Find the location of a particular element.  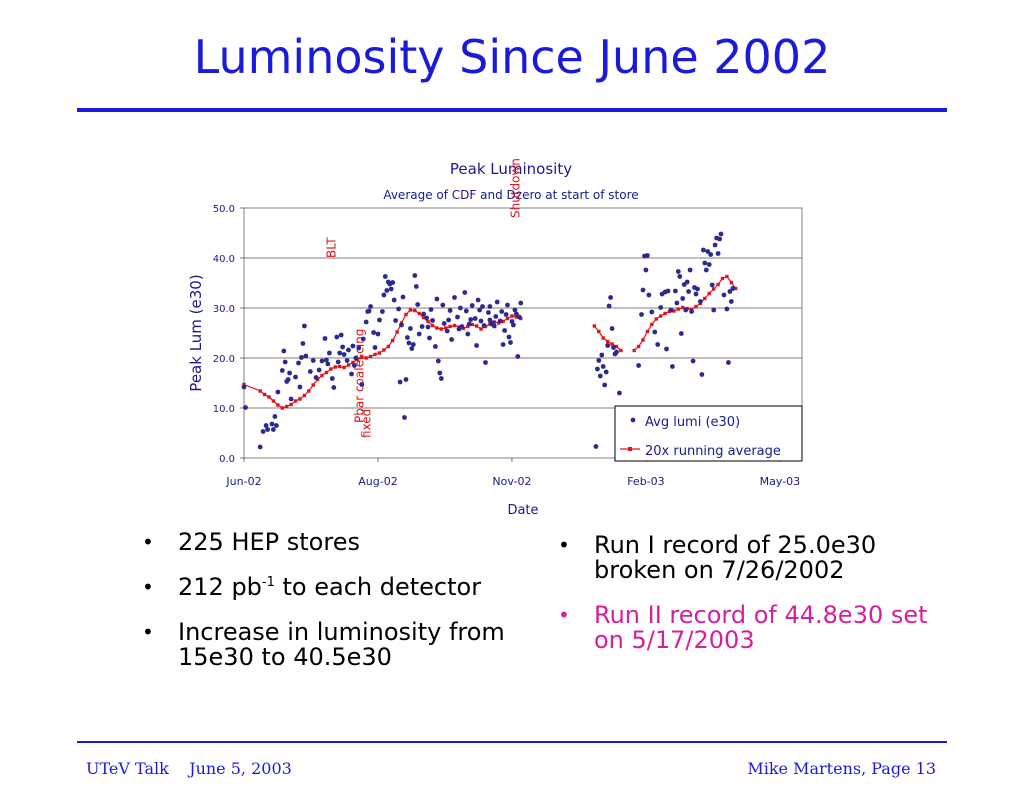

x-tick-label: Jun-02 is located at coordinates (243, 481).